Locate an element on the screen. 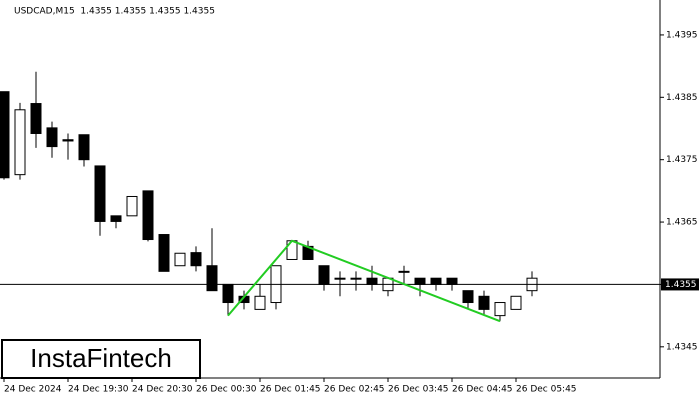 This screenshot has height=400, width=700. pattern-line is located at coordinates (364, 281).